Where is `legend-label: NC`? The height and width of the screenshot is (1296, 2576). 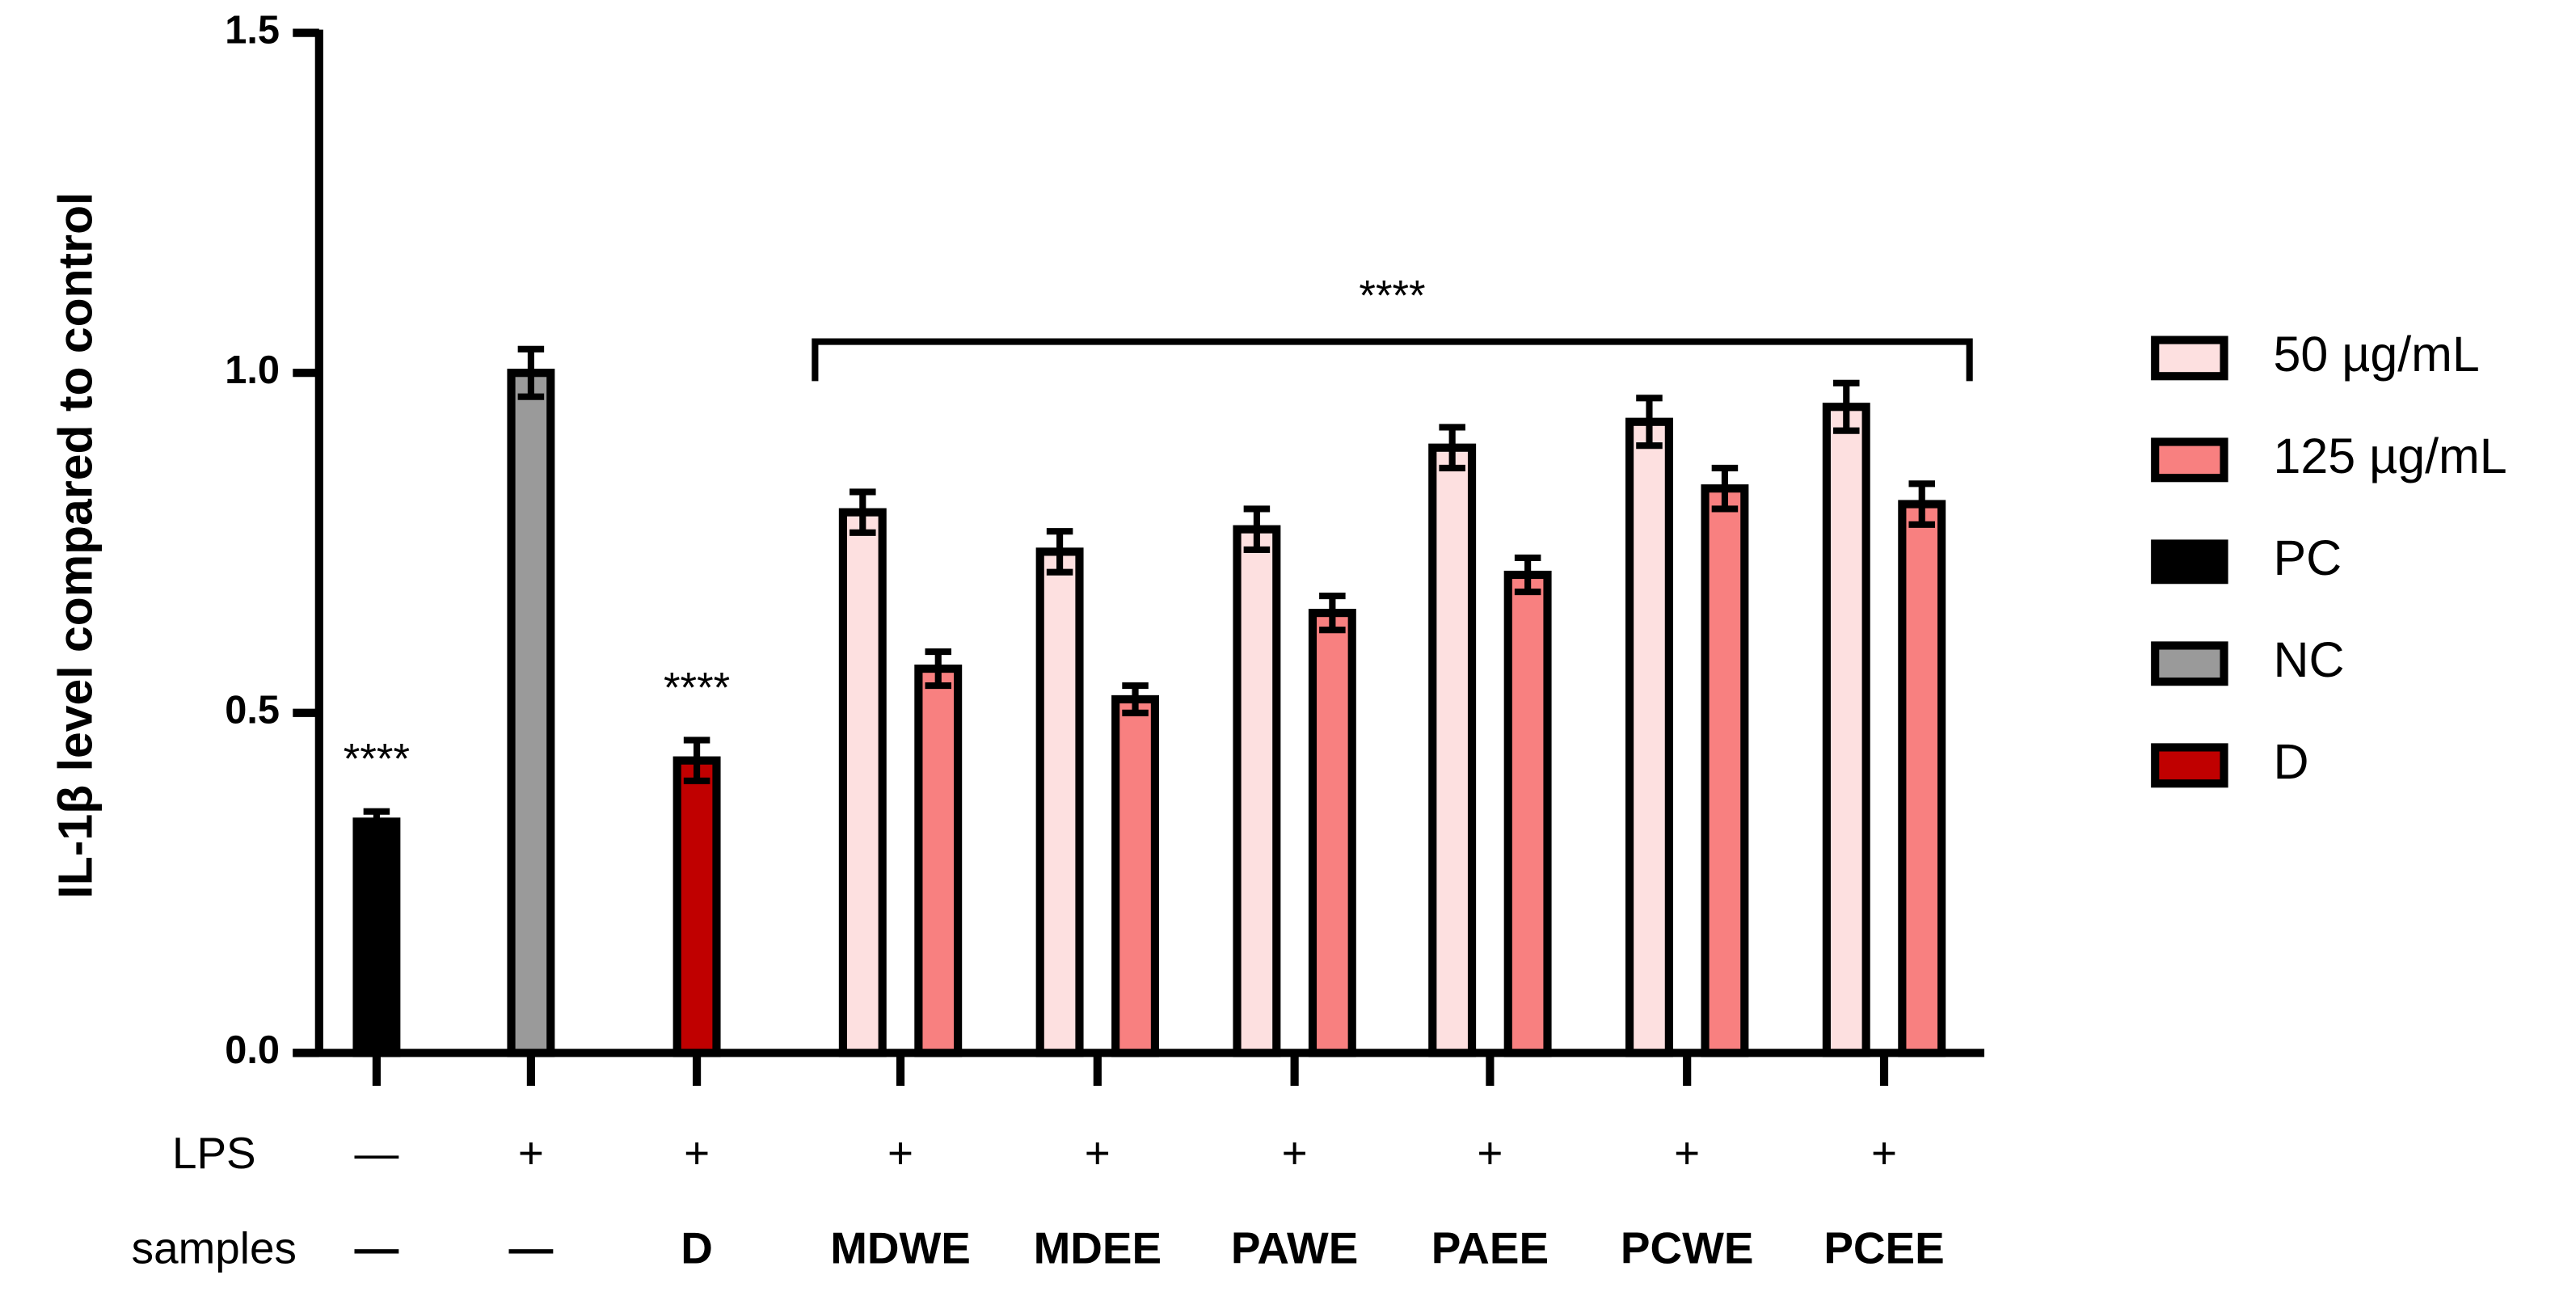
legend-label: NC is located at coordinates (2309, 659).